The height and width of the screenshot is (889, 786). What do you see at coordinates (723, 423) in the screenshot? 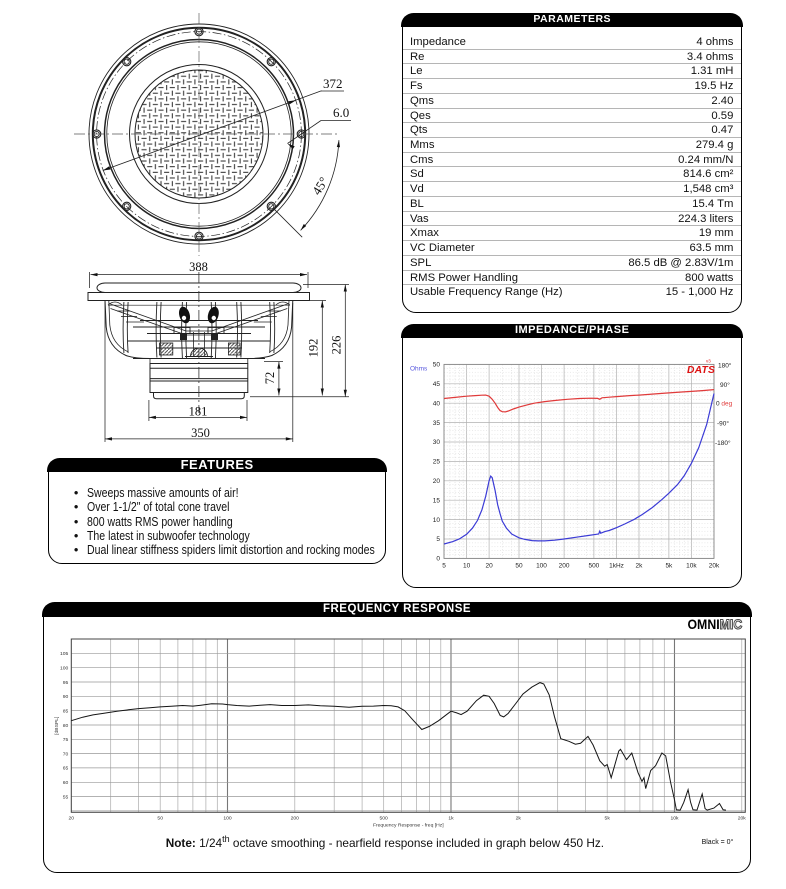
I see `svg-text: -90°` at bounding box center [723, 423].